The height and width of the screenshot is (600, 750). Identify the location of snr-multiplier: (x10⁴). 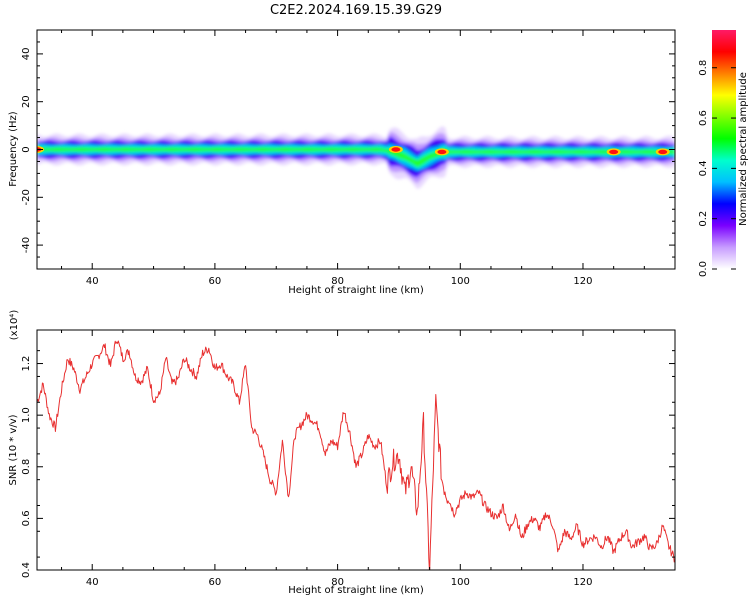
(14, 325).